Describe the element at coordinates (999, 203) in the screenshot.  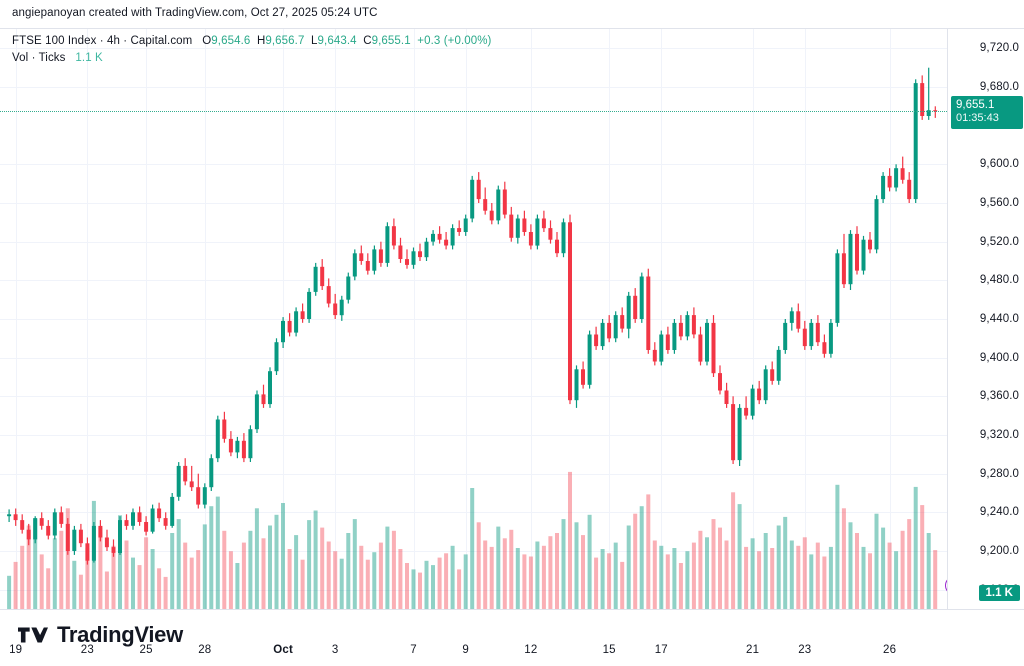
I see `price-tick-label: 9,560.0` at that location.